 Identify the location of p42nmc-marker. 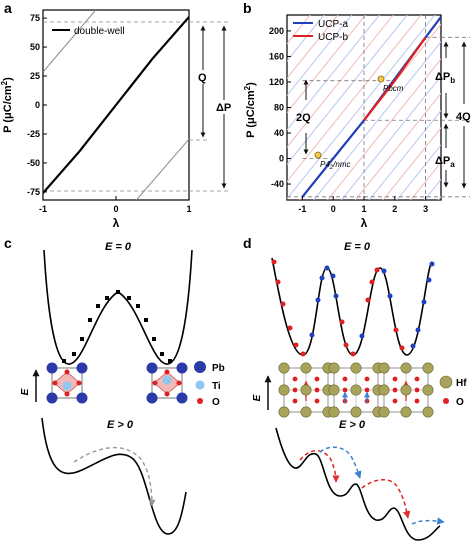
(318, 155).